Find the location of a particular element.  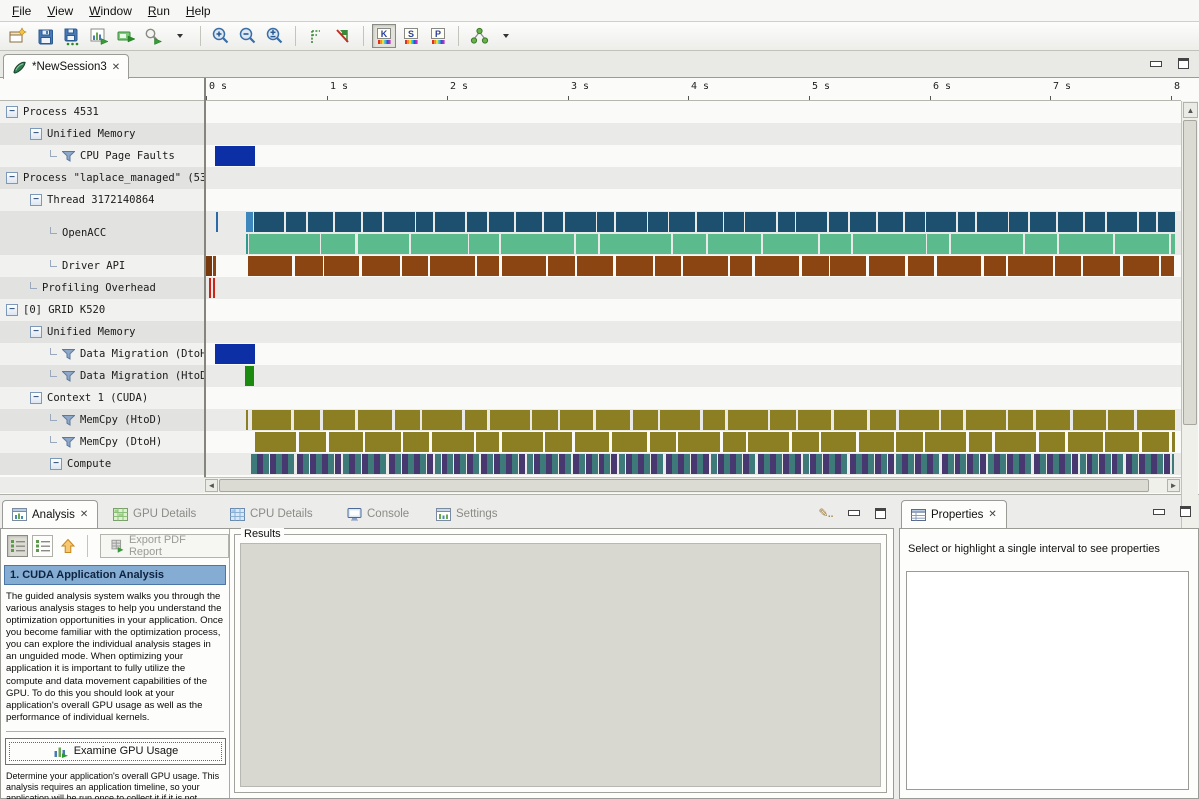

tab-gpu-details: GPU Details is located at coordinates (154, 514).